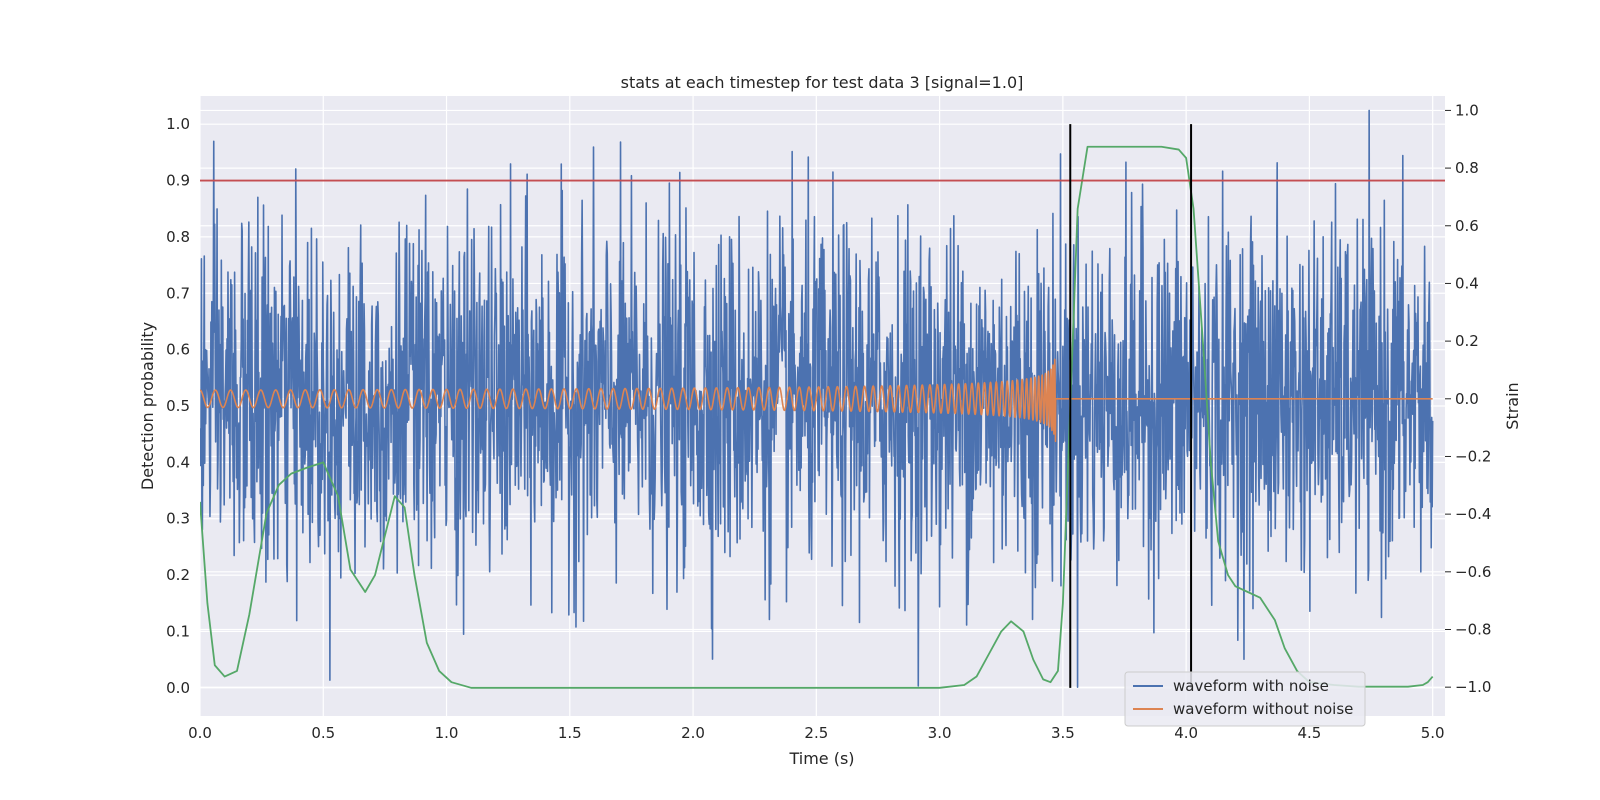 This screenshot has width=1600, height=800. What do you see at coordinates (178, 124) in the screenshot?
I see `y-tick-label: 1.0` at bounding box center [178, 124].